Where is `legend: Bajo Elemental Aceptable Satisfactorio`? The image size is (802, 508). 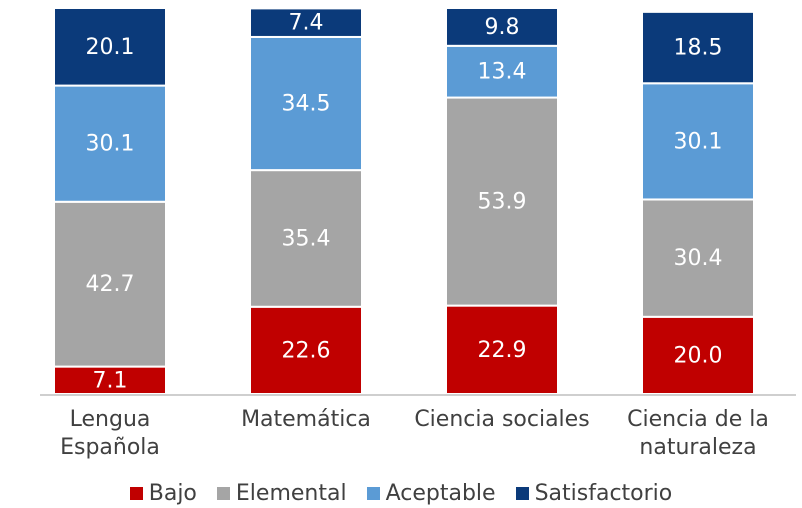 legend: Bajo Elemental Aceptable Satisfactorio is located at coordinates (401, 493).